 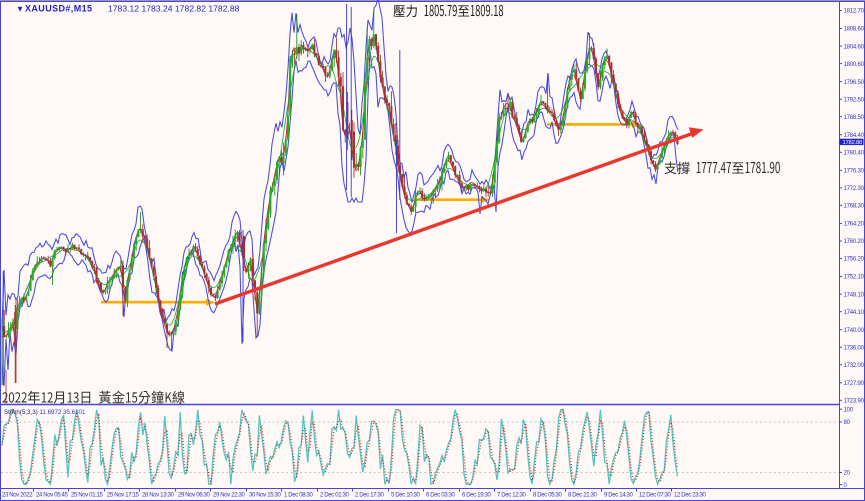 I want to click on svg-text: 1756.20, so click(x=854, y=260).